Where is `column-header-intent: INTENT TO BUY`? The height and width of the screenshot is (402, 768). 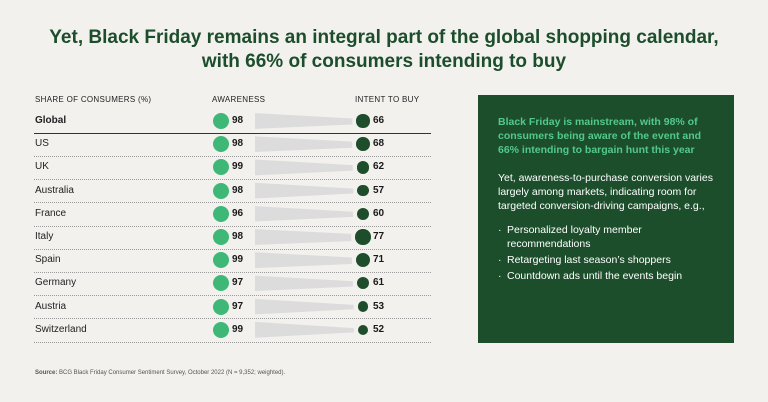
column-header-intent: INTENT TO BUY is located at coordinates (387, 99).